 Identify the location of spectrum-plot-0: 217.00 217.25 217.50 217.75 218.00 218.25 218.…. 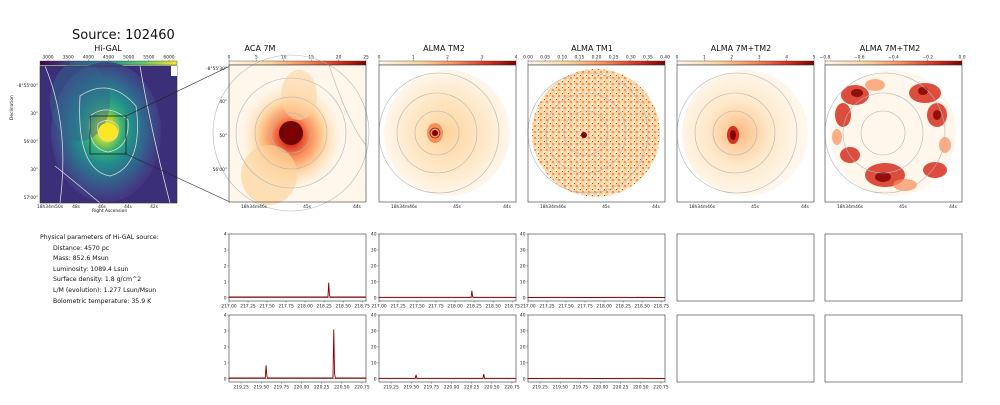
(295, 271).